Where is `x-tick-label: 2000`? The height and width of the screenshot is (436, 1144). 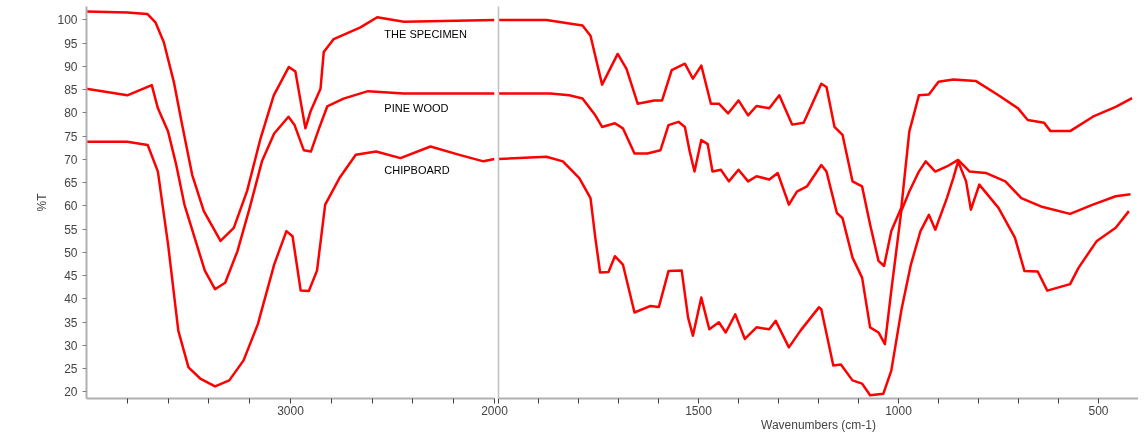 x-tick-label: 2000 is located at coordinates (495, 410).